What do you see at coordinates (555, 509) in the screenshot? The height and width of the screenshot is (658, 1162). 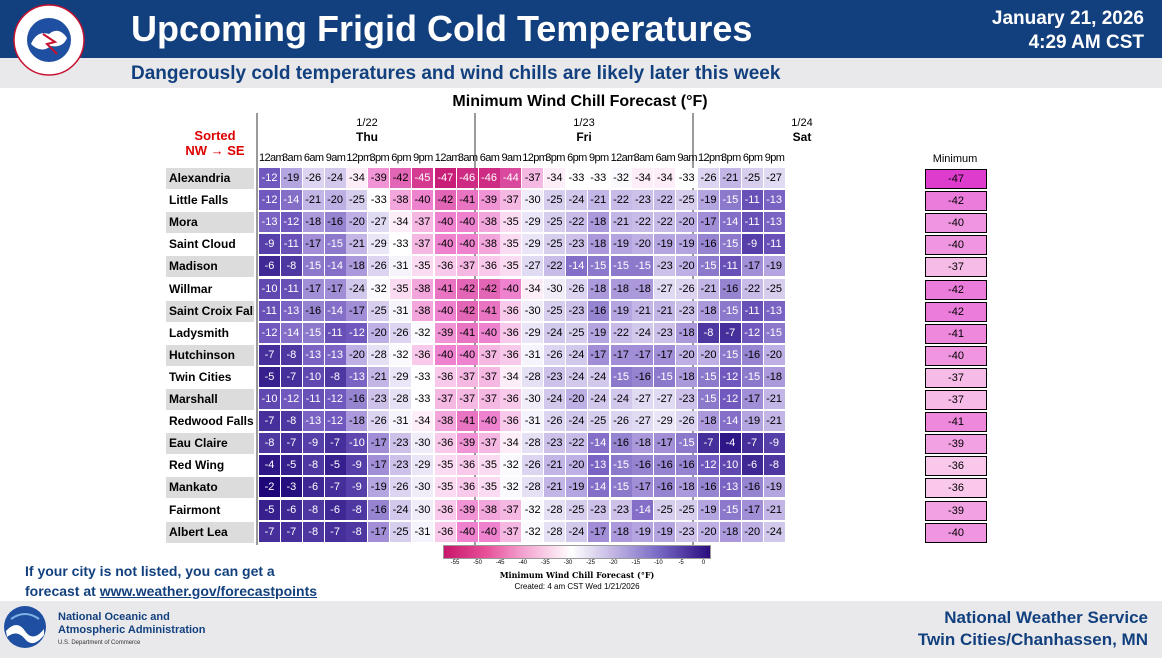 I see `wind-chill-cell: -28` at bounding box center [555, 509].